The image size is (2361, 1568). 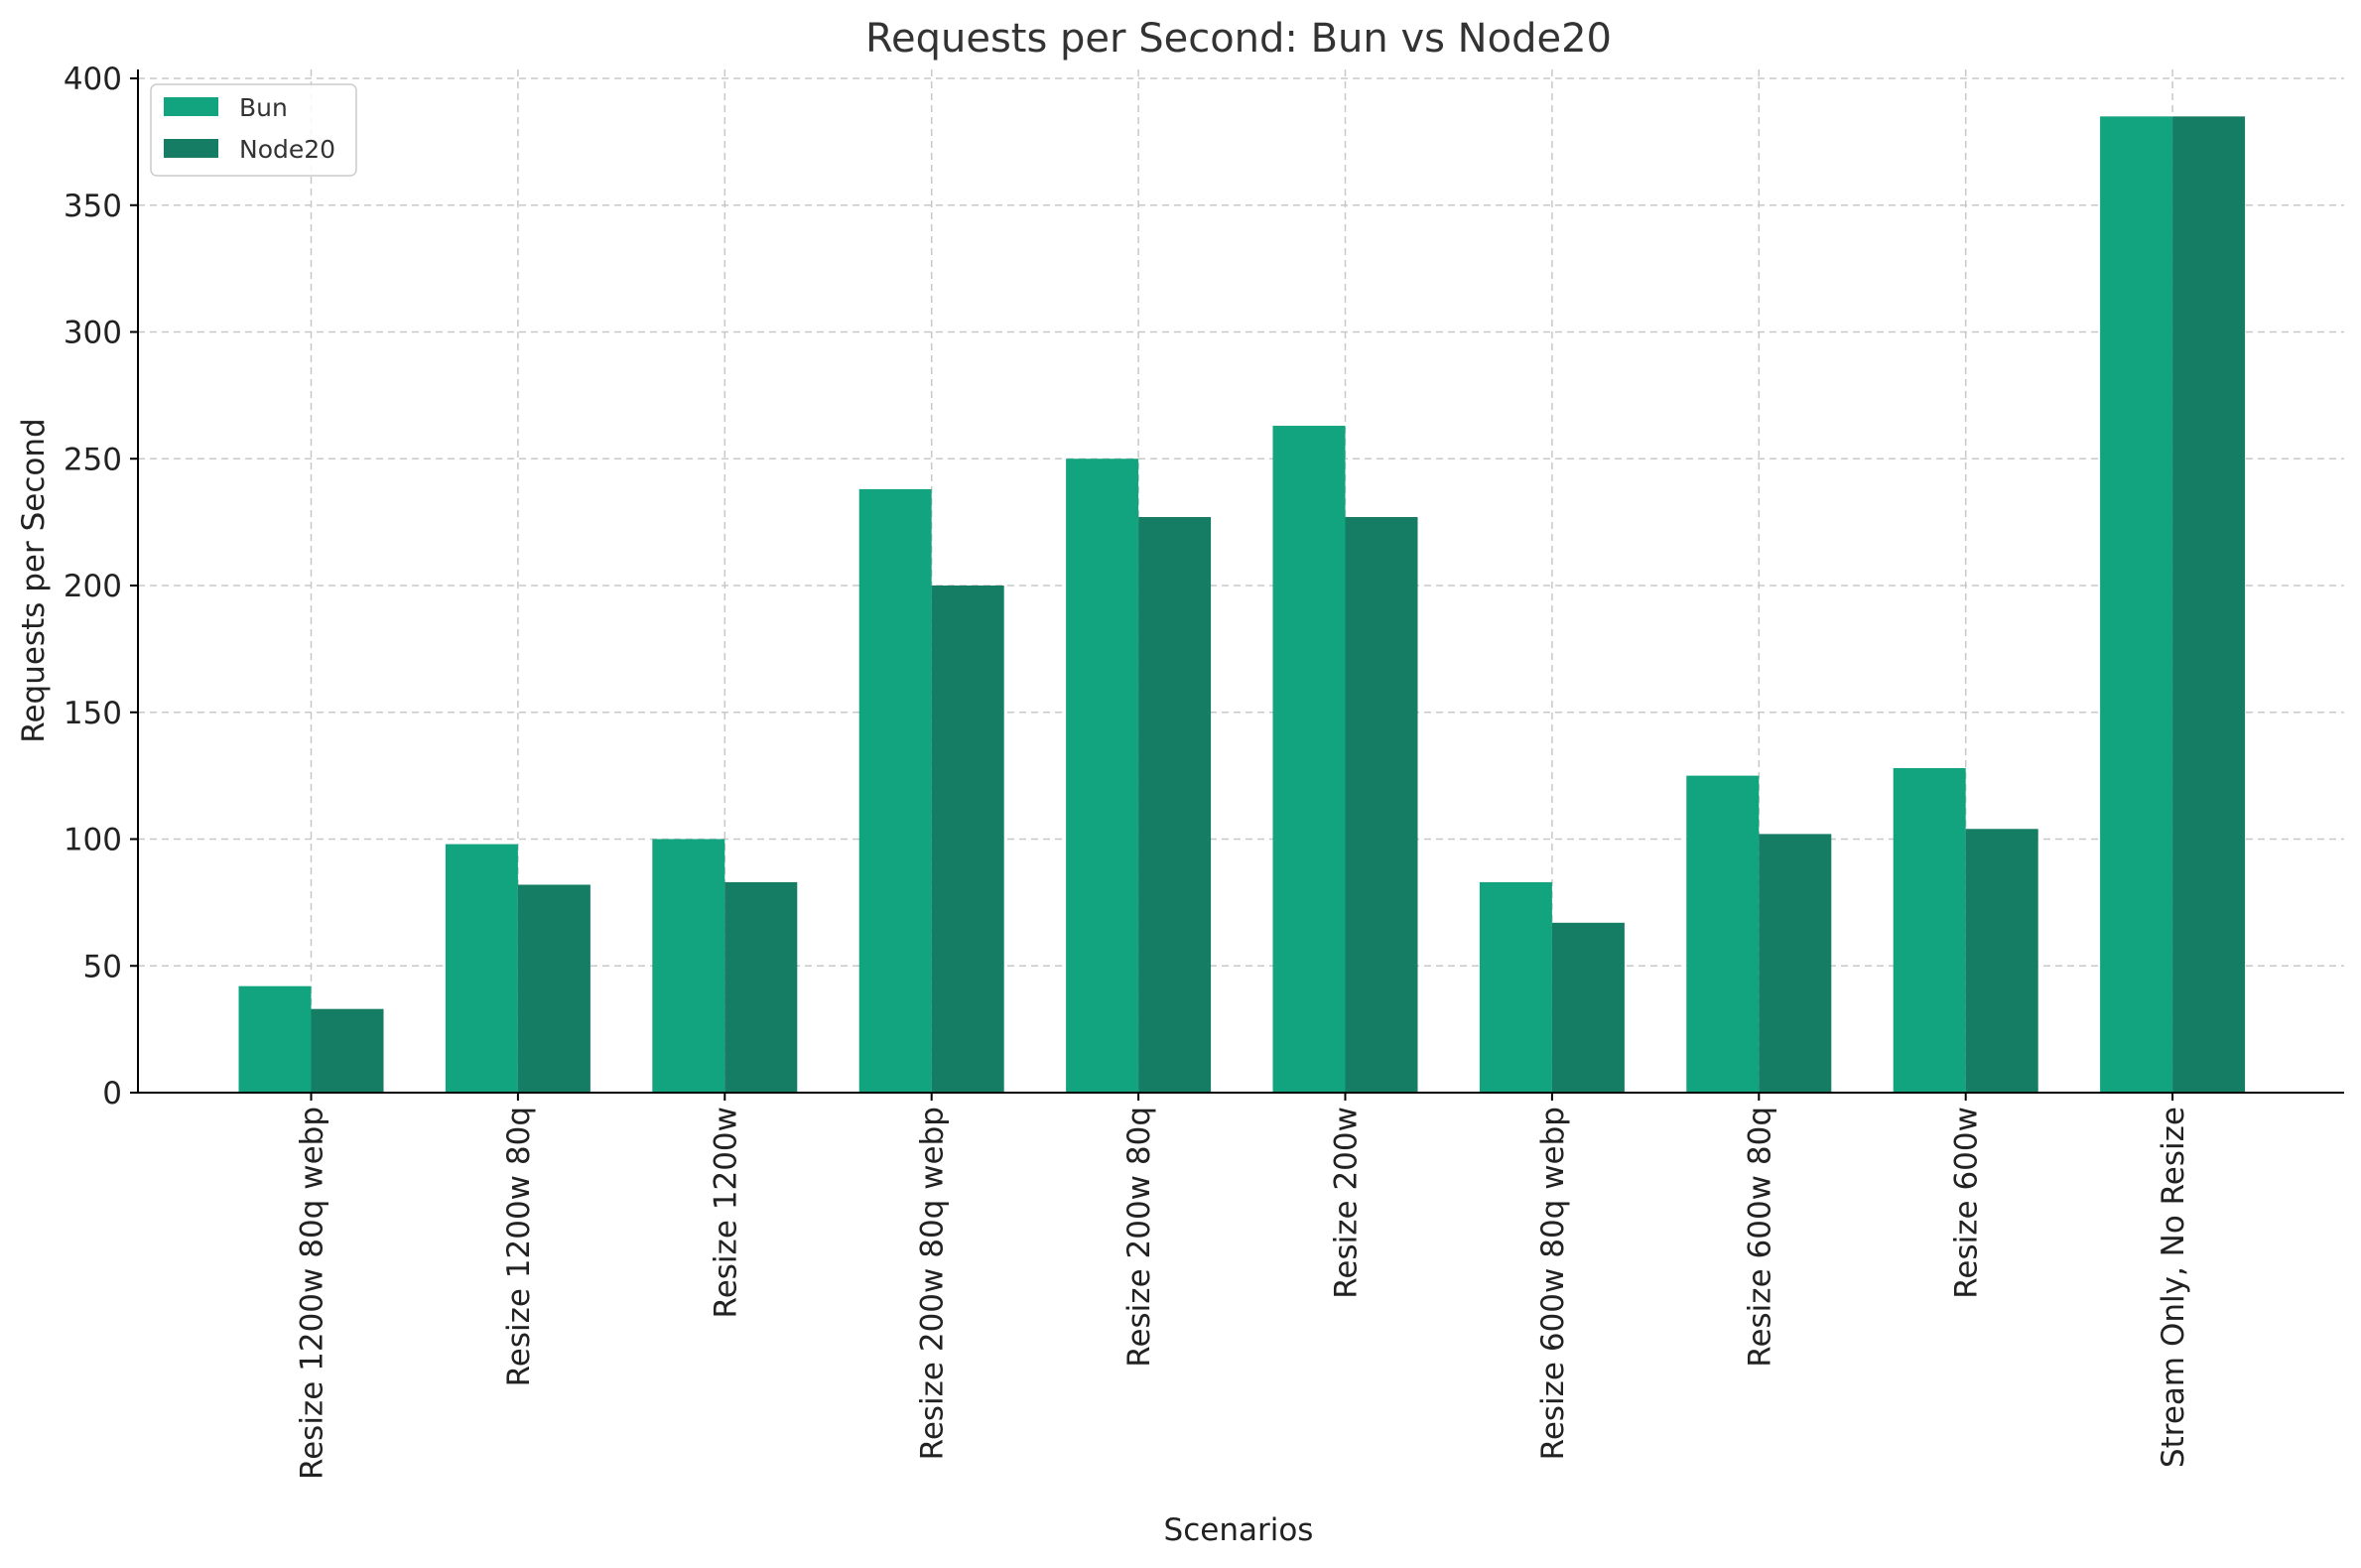 What do you see at coordinates (93, 79) in the screenshot?
I see `y-tick-label: 400` at bounding box center [93, 79].